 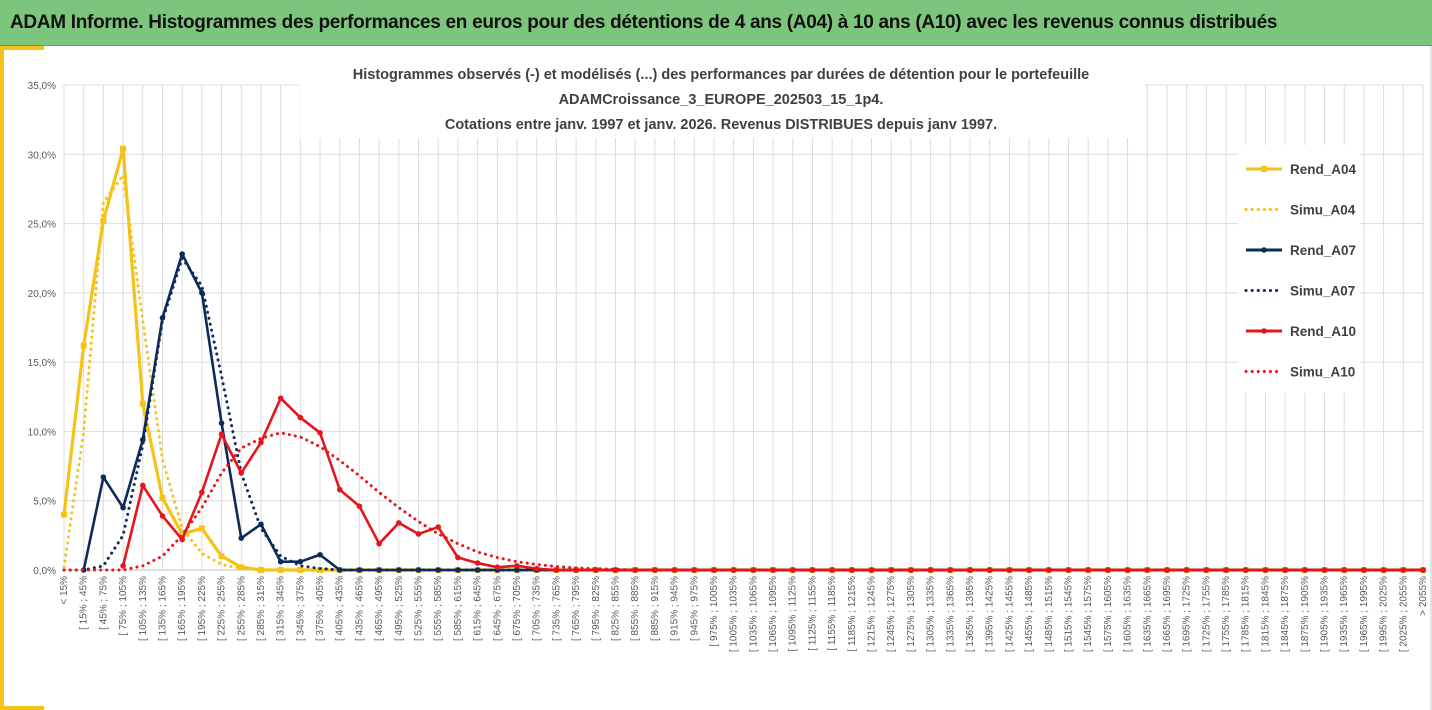 What do you see at coordinates (1265, 614) in the screenshot?
I see `x-tick-label: [ 1815% ; 1845%` at bounding box center [1265, 614].